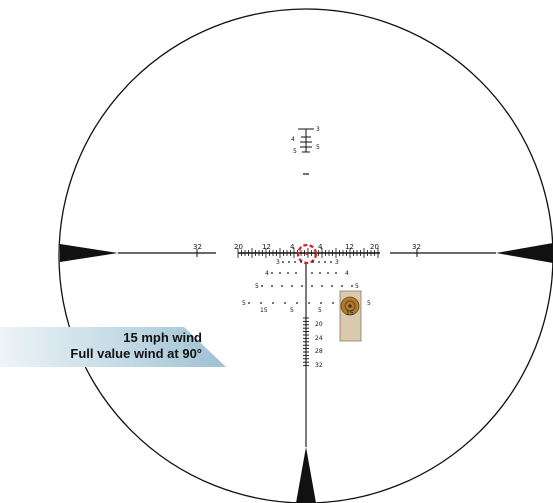 The height and width of the screenshot is (503, 553). What do you see at coordinates (347, 273) in the screenshot?
I see `row2-label-right: 4` at bounding box center [347, 273].